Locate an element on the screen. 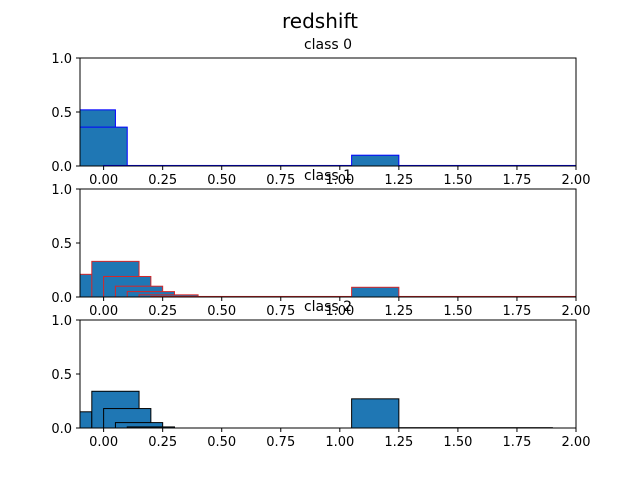  subplot-title: class 2 is located at coordinates (328, 307).